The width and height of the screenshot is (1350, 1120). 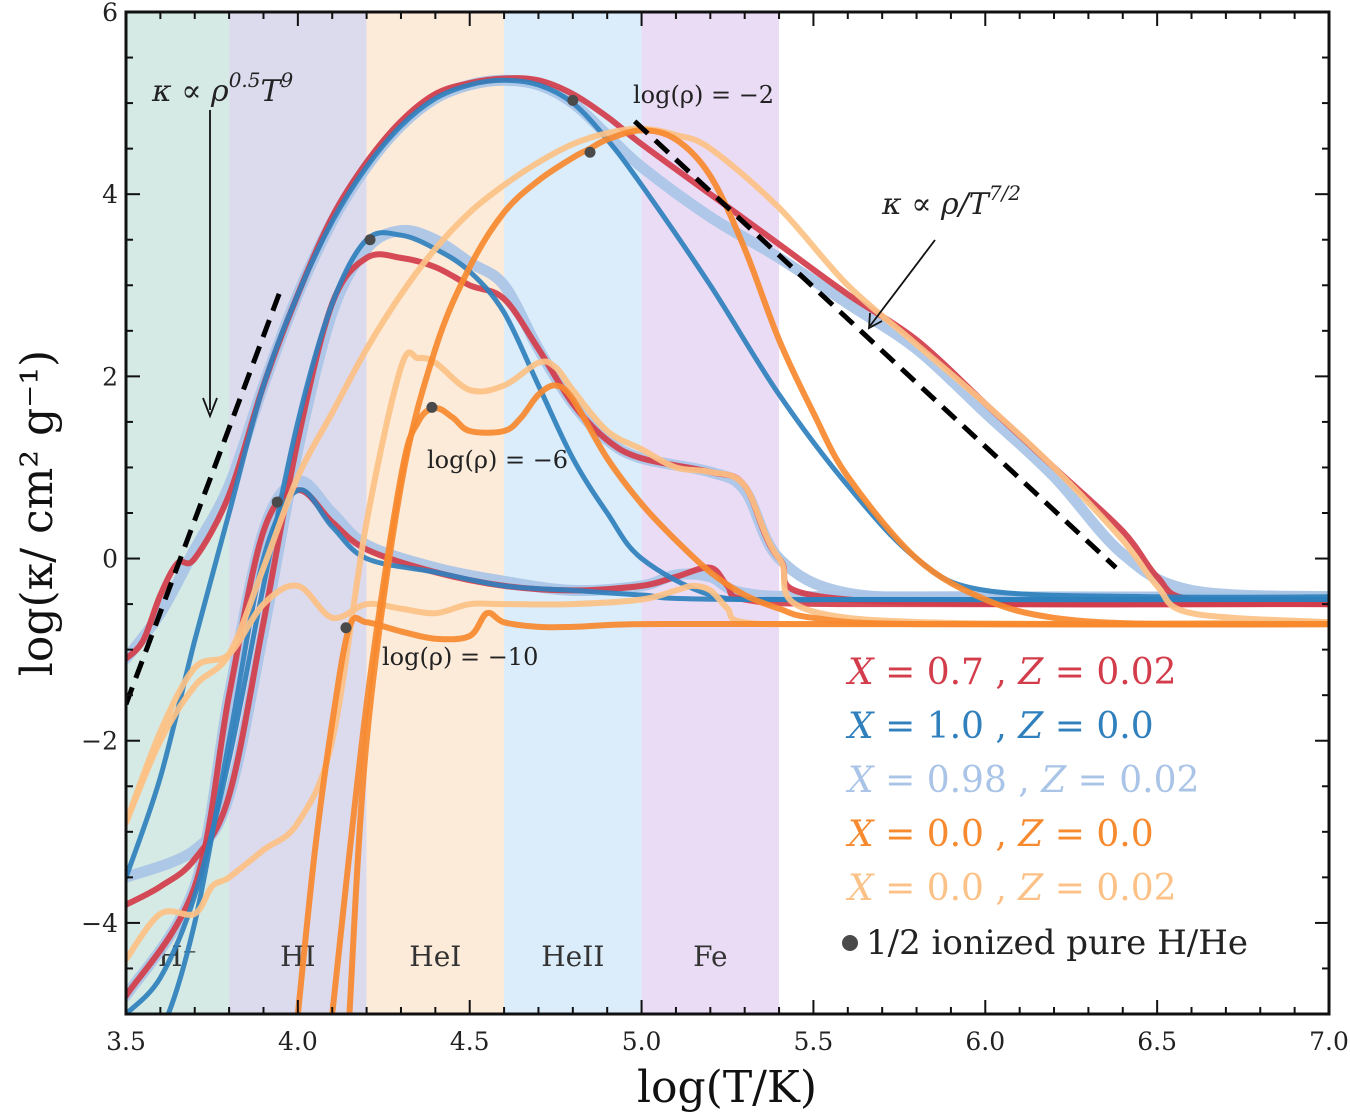 What do you see at coordinates (210, 408) in the screenshot?
I see `kramers-low-arrowhead` at bounding box center [210, 408].